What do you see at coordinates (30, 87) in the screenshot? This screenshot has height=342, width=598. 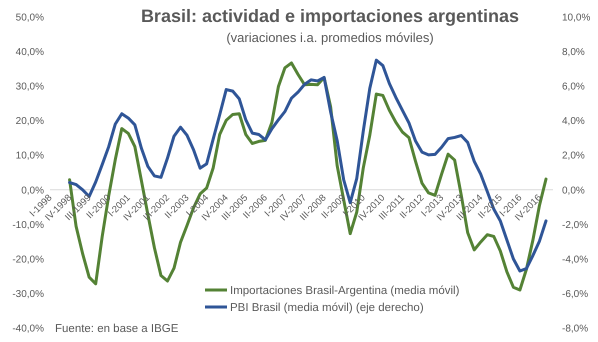 I see `y-tick-label: 30,0%` at bounding box center [30, 87].